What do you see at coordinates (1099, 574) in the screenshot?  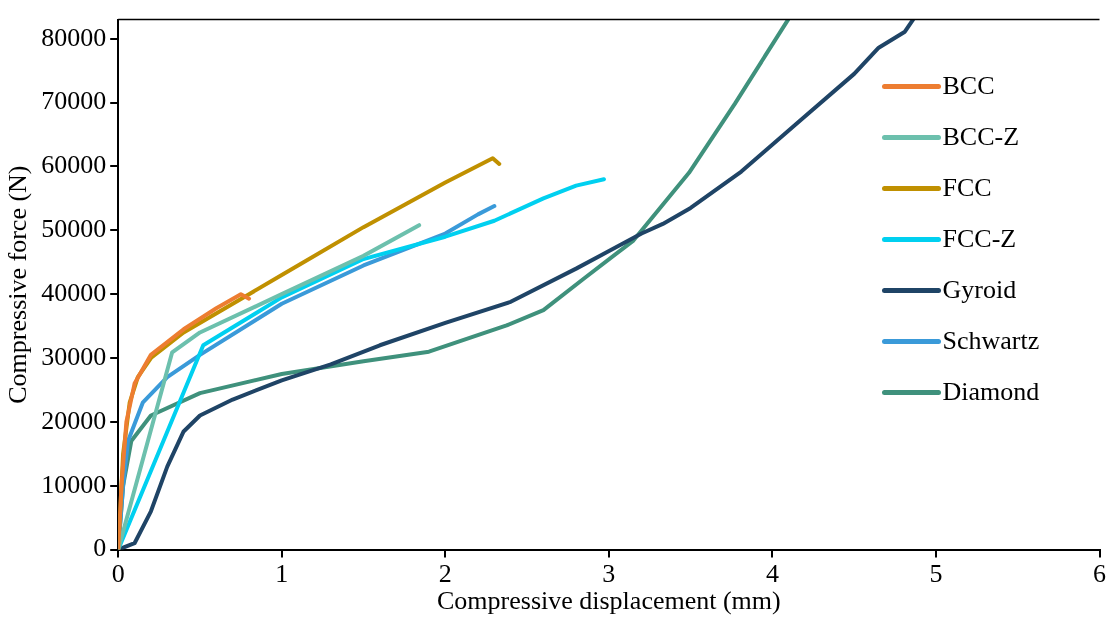 I see `x-tick-label: 6` at bounding box center [1099, 574].